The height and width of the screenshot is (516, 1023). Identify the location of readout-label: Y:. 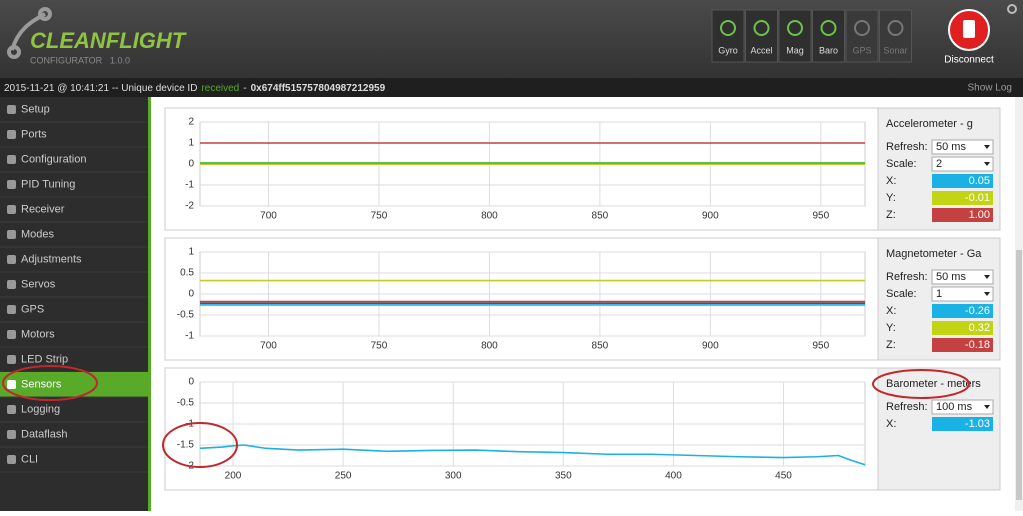
(891, 328).